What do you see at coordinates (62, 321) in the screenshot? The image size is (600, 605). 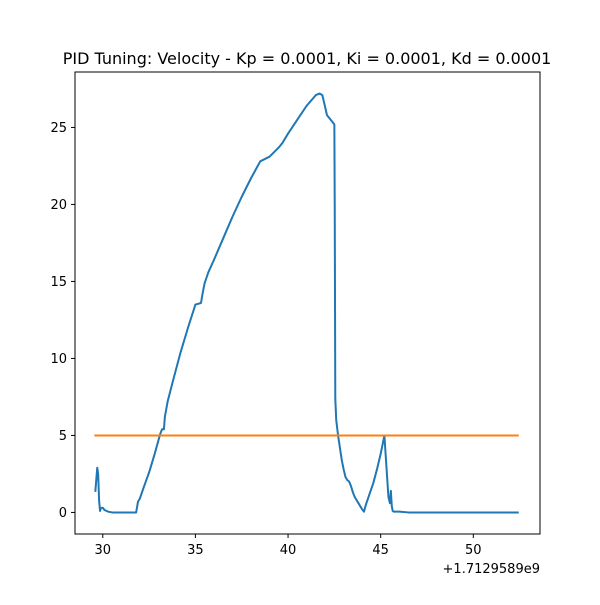 I see `y-axis: 0 5 10 15 20 25` at bounding box center [62, 321].